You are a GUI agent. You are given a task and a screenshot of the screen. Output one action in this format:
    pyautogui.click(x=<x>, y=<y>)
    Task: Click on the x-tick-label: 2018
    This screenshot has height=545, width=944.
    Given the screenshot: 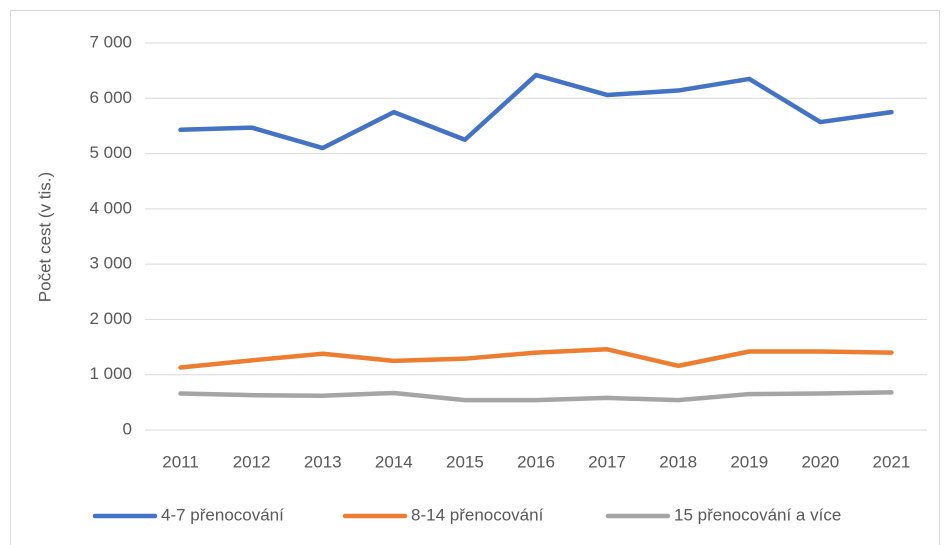 What is the action you would take?
    pyautogui.click(x=678, y=461)
    